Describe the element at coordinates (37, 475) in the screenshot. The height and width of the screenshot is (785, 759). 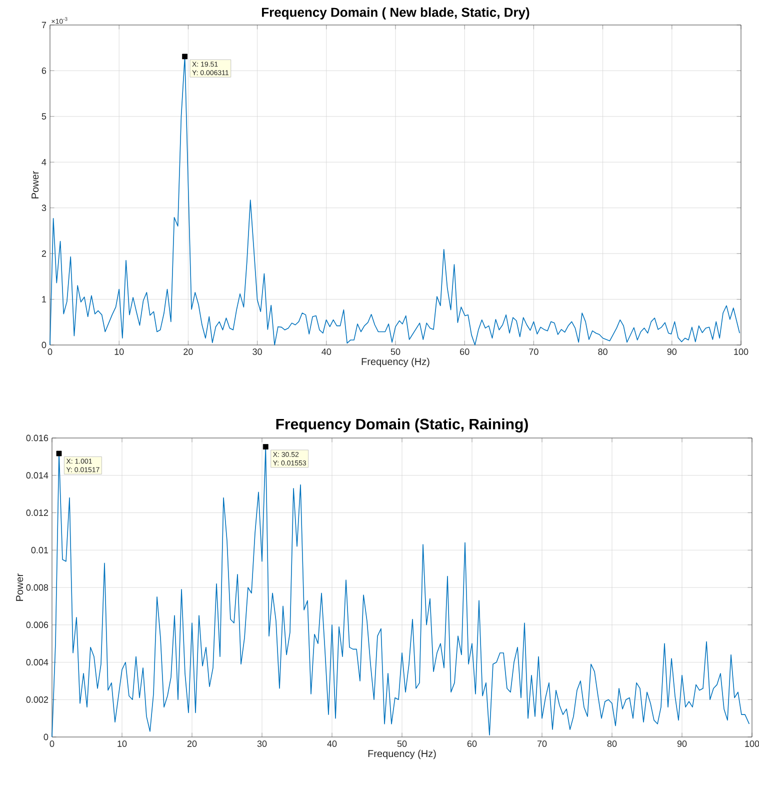
I see `y-tick-label: 0.014` at that location.